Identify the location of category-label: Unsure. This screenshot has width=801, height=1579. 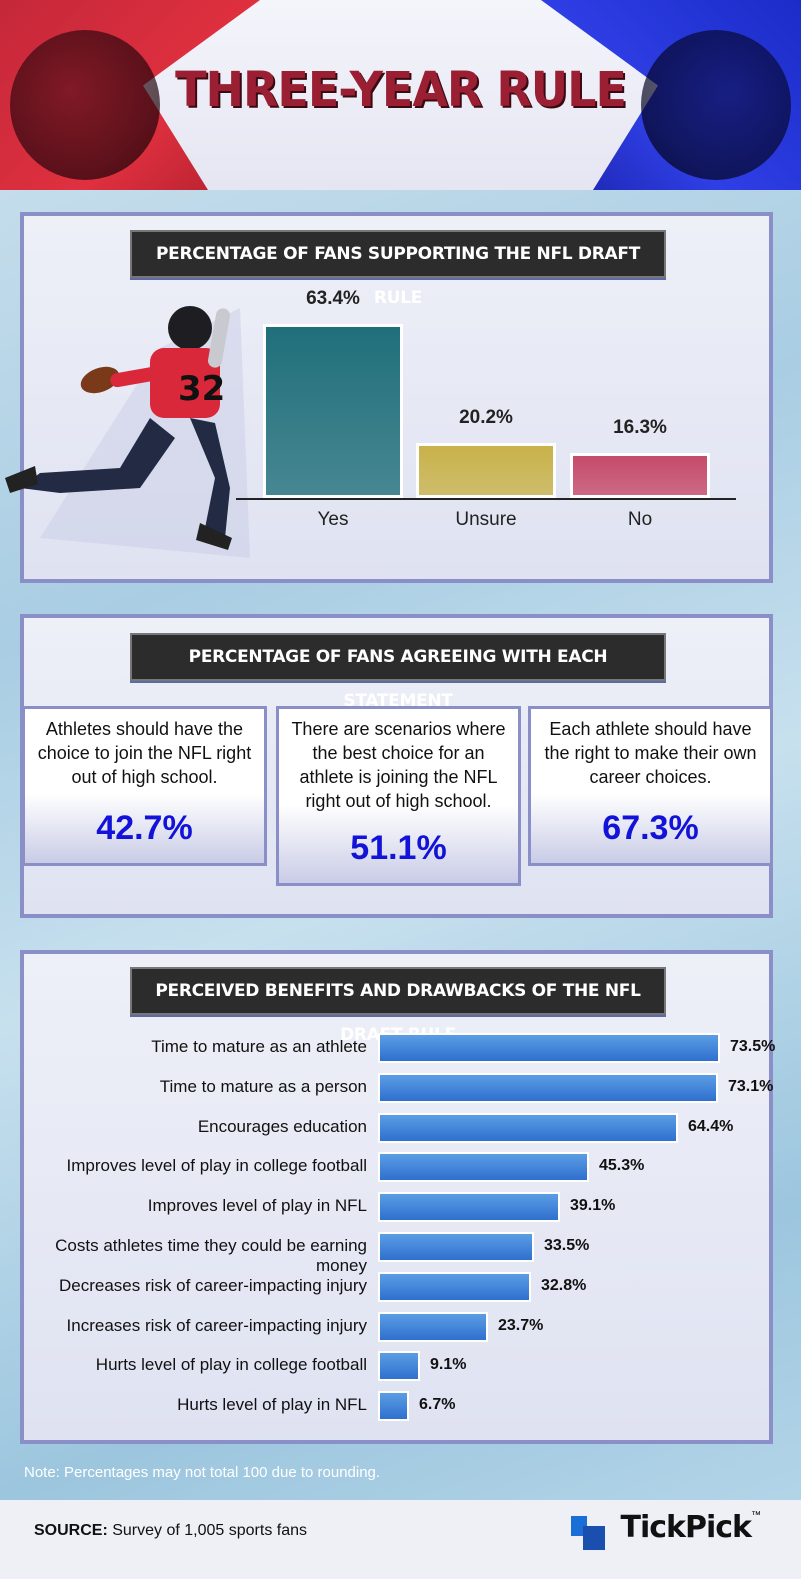
(486, 519).